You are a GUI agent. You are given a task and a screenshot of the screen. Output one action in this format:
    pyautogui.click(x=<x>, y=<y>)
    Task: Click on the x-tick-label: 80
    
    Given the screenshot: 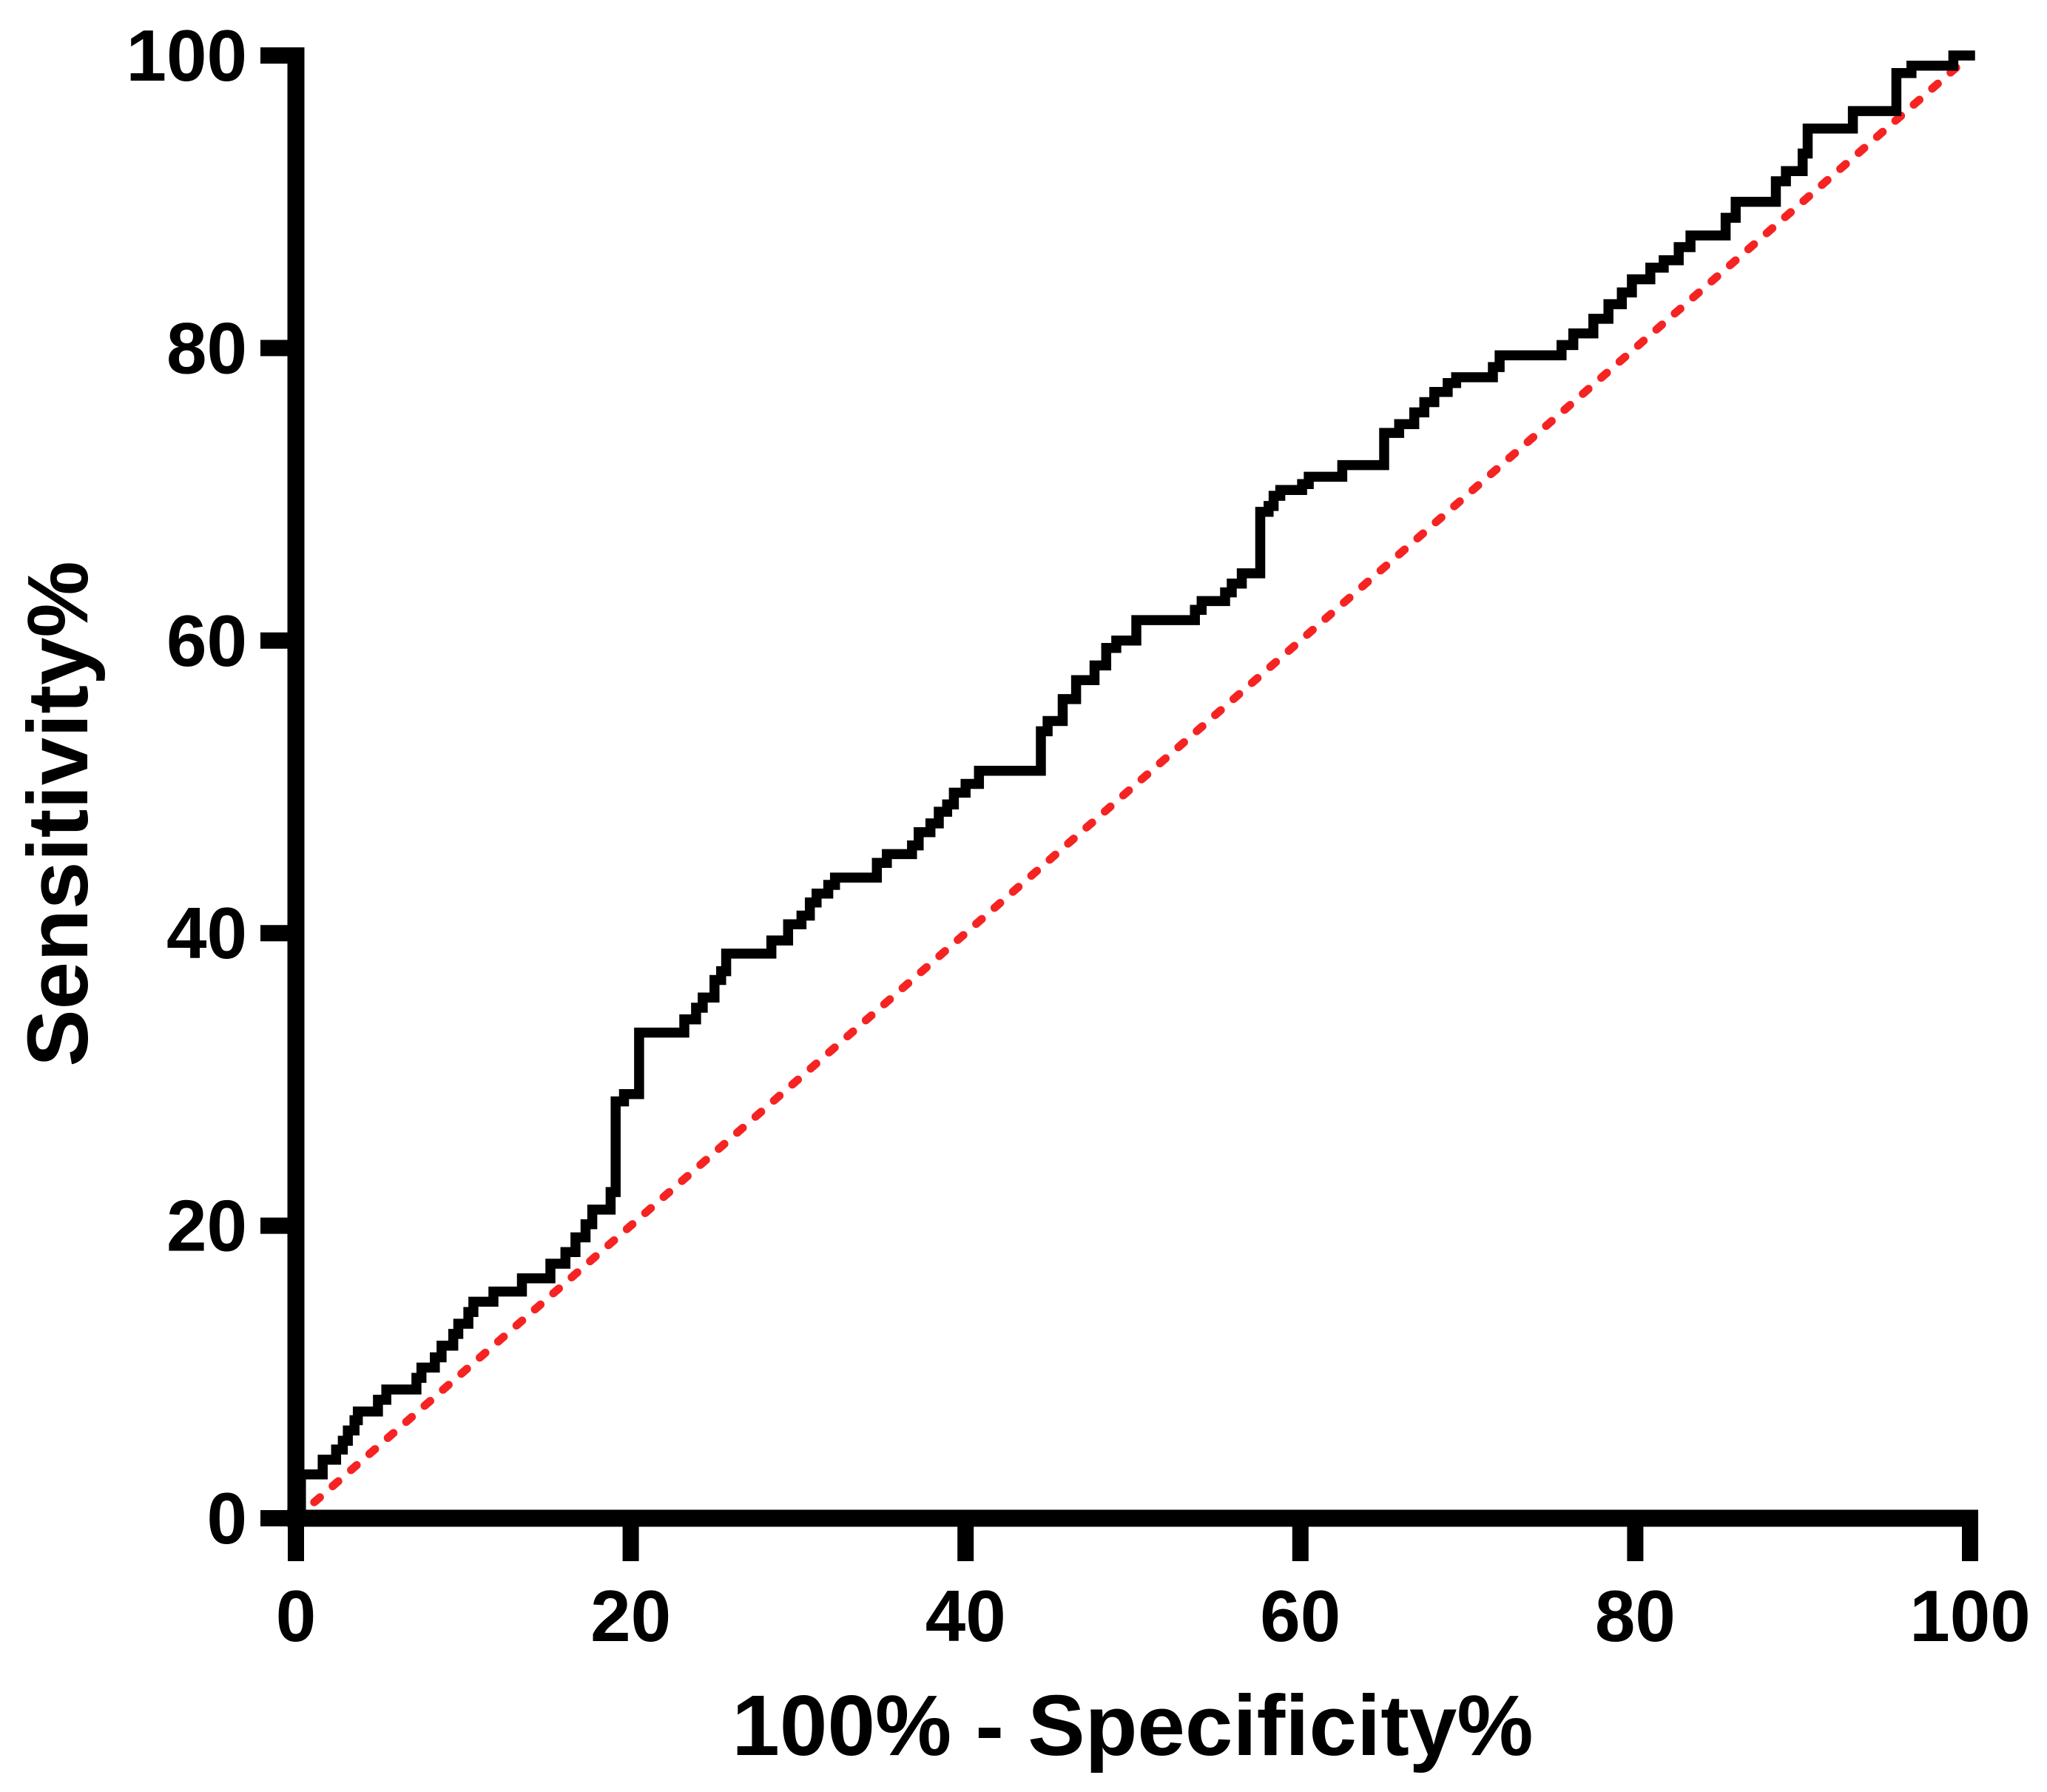 What is the action you would take?
    pyautogui.click(x=1635, y=1616)
    